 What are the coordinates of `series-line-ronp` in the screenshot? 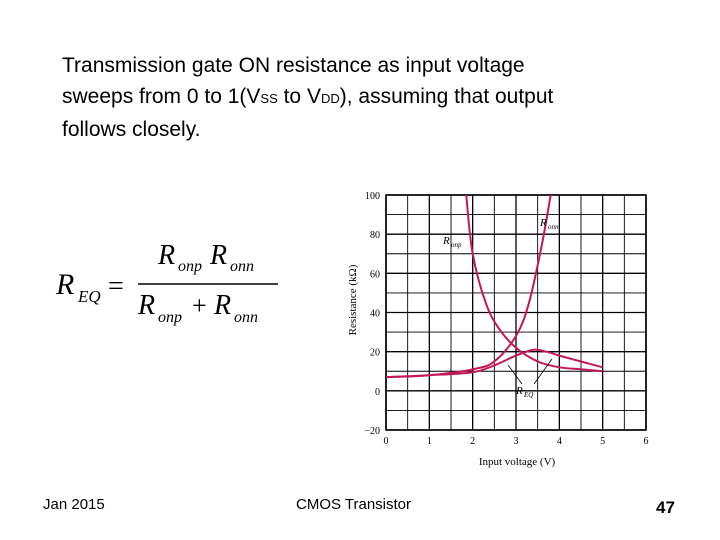 It's located at (534, 283).